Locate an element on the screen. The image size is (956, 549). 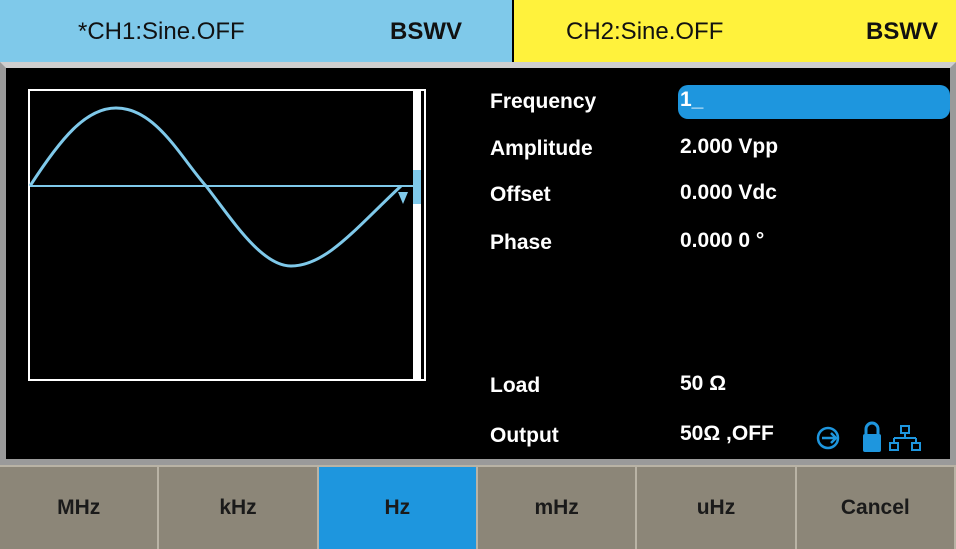
ch1-tab: *CH1:Sine.OFF BSWV is located at coordinates (256, 31).